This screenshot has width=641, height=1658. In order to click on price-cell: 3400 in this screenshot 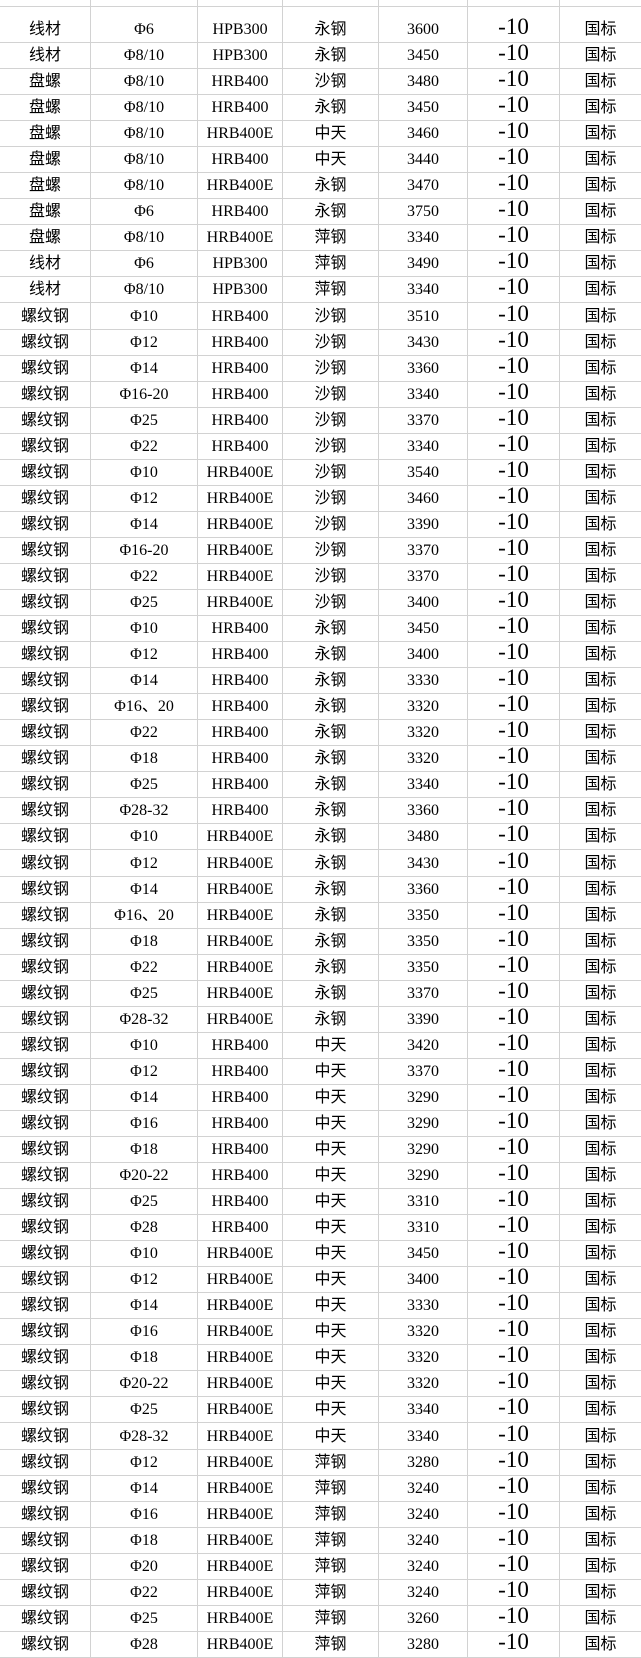, I will do `click(423, 602)`.